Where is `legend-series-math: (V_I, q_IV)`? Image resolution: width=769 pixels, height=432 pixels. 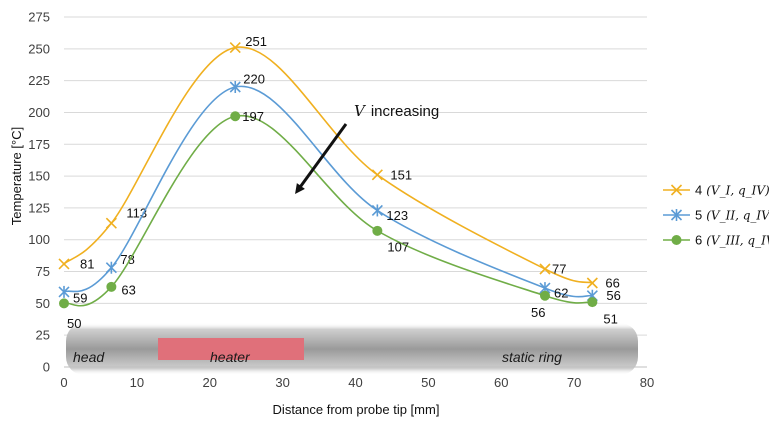
legend-series-math: (V_I, q_IV) is located at coordinates (737, 191).